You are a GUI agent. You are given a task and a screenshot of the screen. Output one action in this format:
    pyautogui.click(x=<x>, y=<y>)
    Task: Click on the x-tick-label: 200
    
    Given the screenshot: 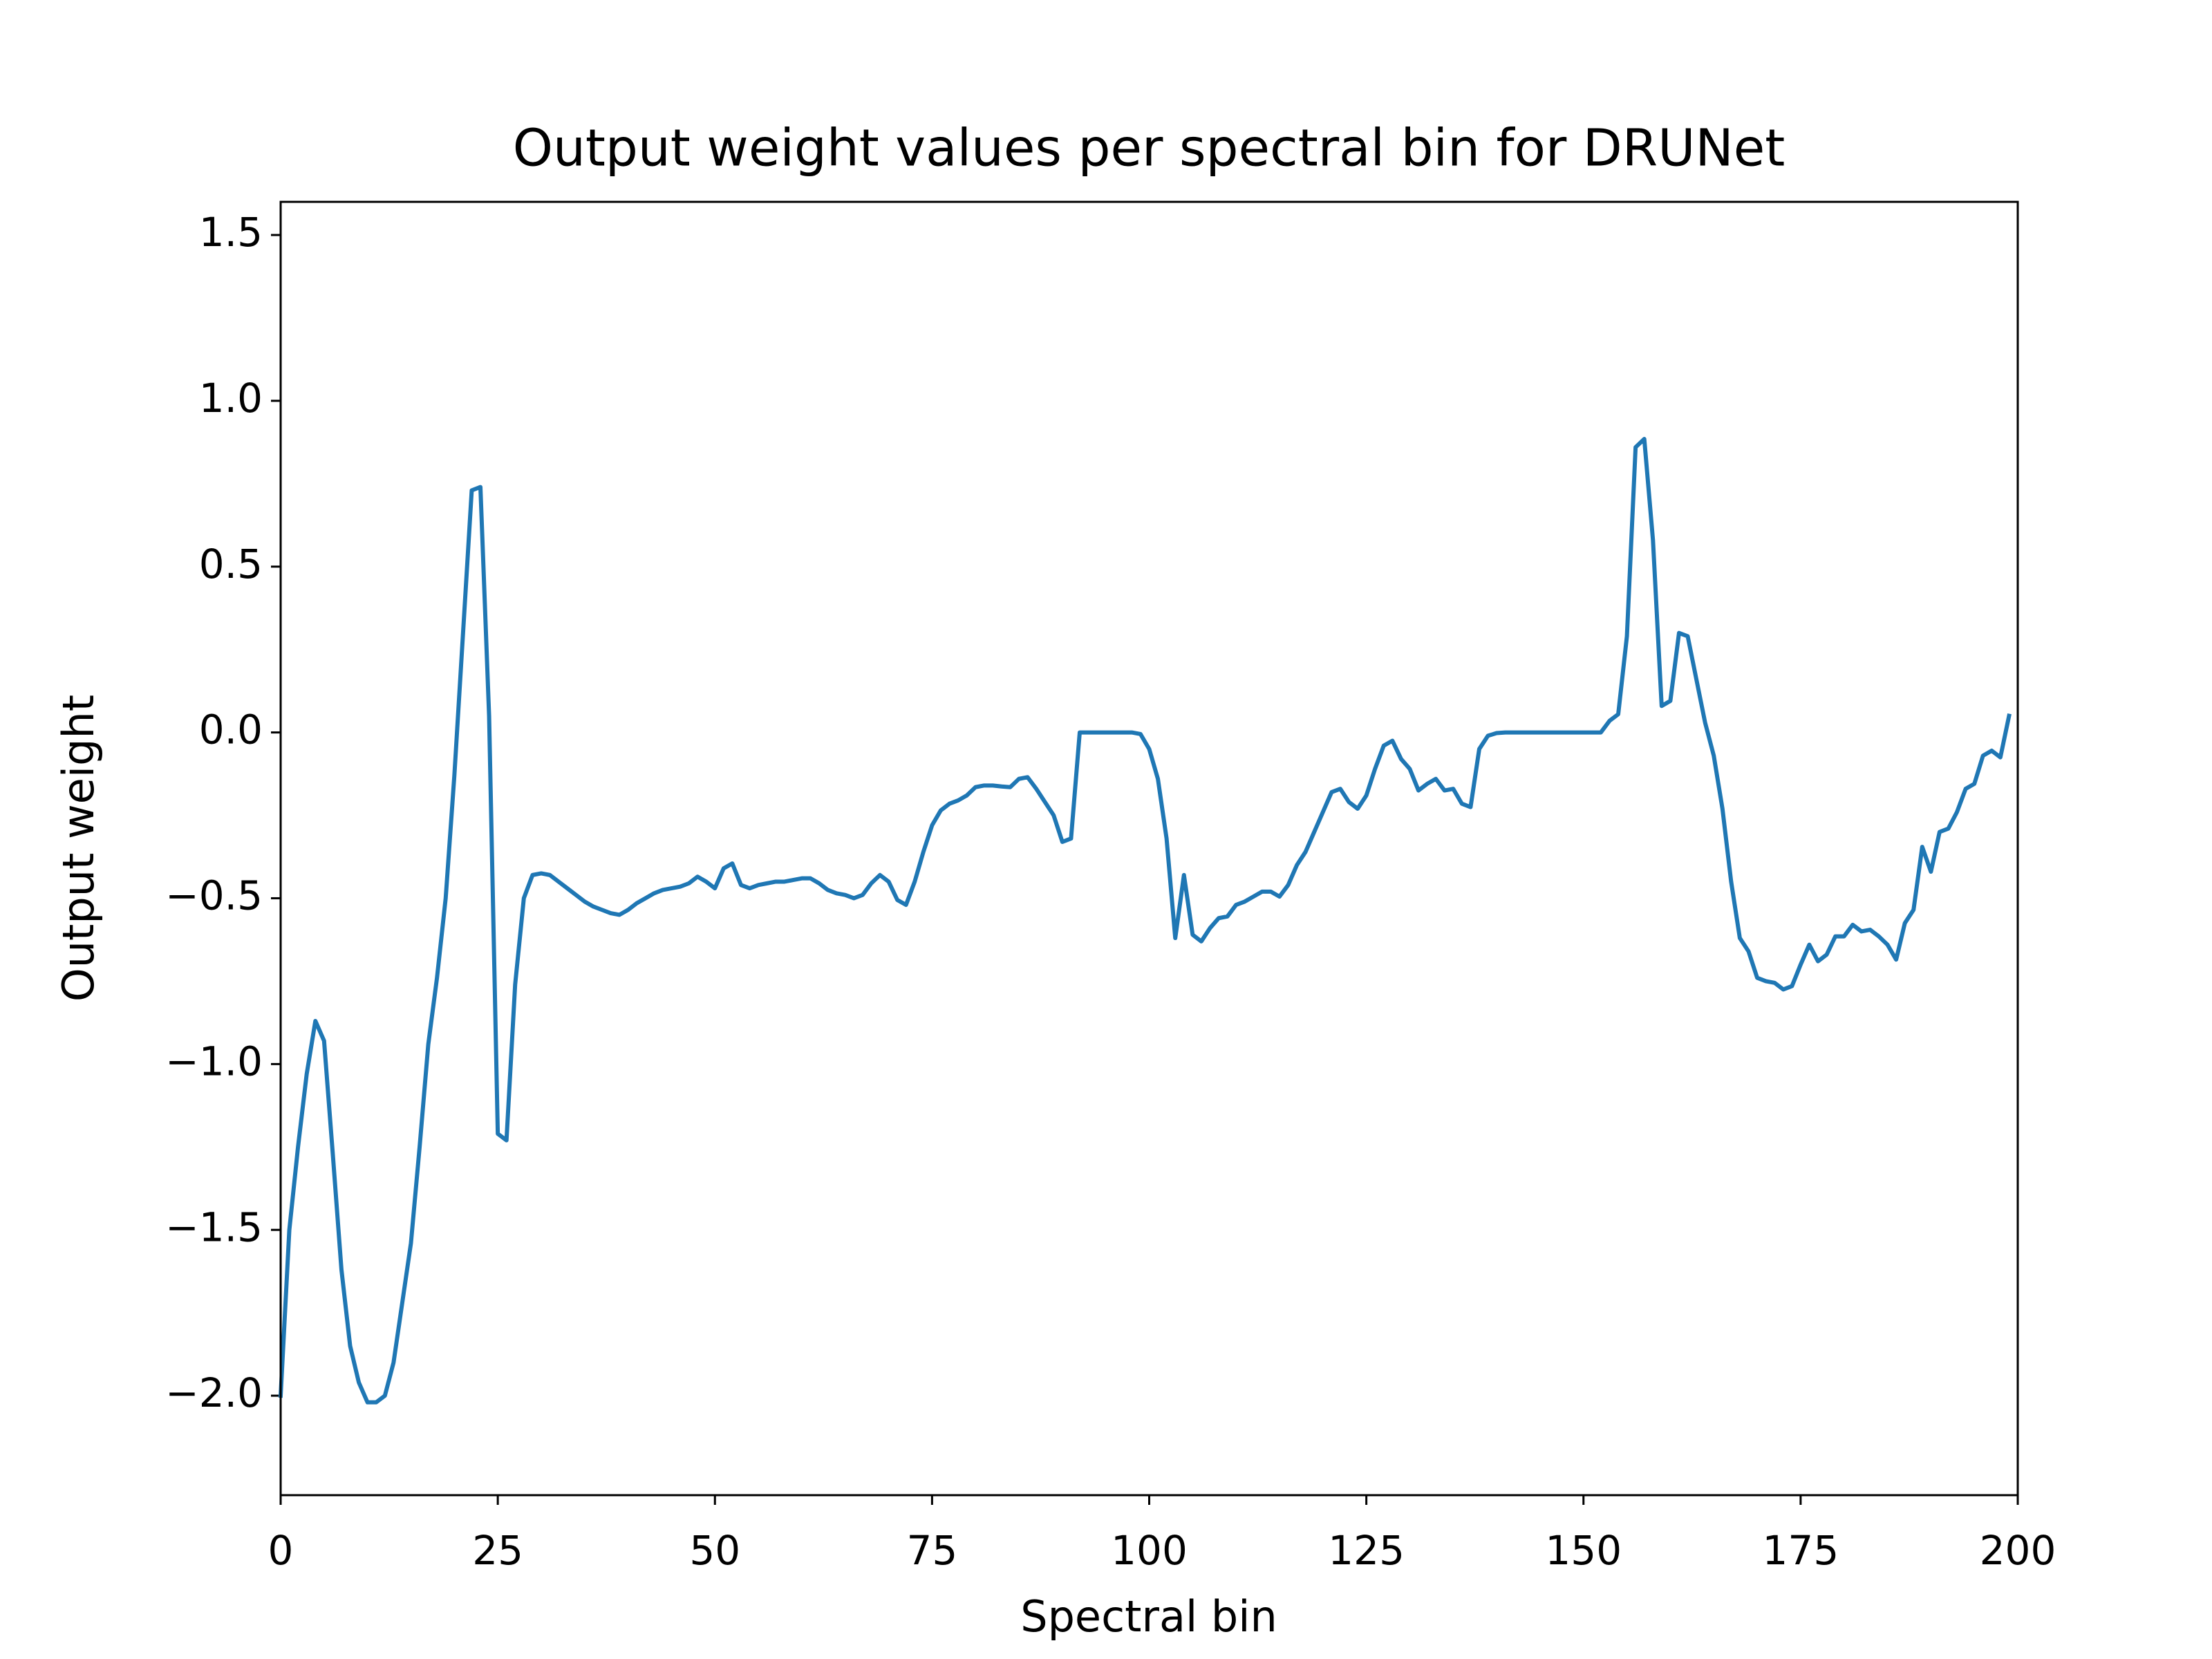 What is the action you would take?
    pyautogui.click(x=2018, y=1550)
    